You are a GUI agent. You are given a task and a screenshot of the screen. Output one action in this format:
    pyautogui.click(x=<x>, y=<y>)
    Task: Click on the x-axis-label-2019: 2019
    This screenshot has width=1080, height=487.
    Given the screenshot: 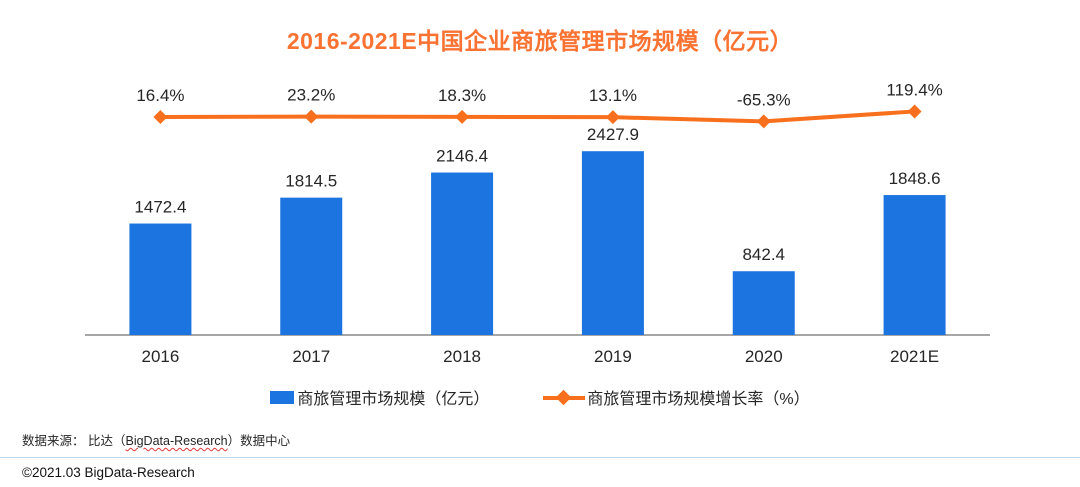 What is the action you would take?
    pyautogui.click(x=613, y=356)
    